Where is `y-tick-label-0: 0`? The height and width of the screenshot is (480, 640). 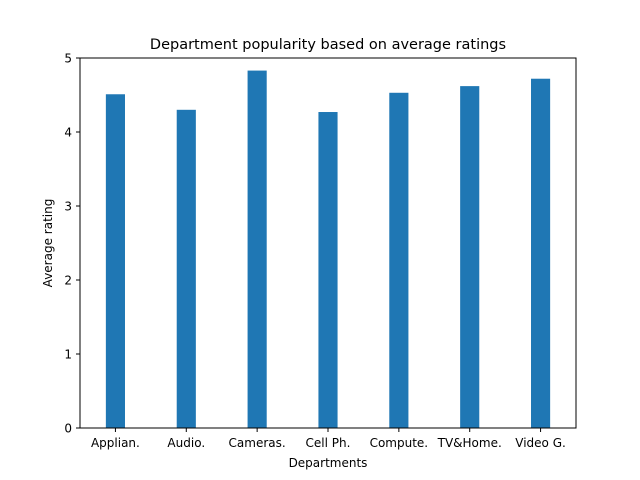
y-tick-label-0: 0 is located at coordinates (68, 429).